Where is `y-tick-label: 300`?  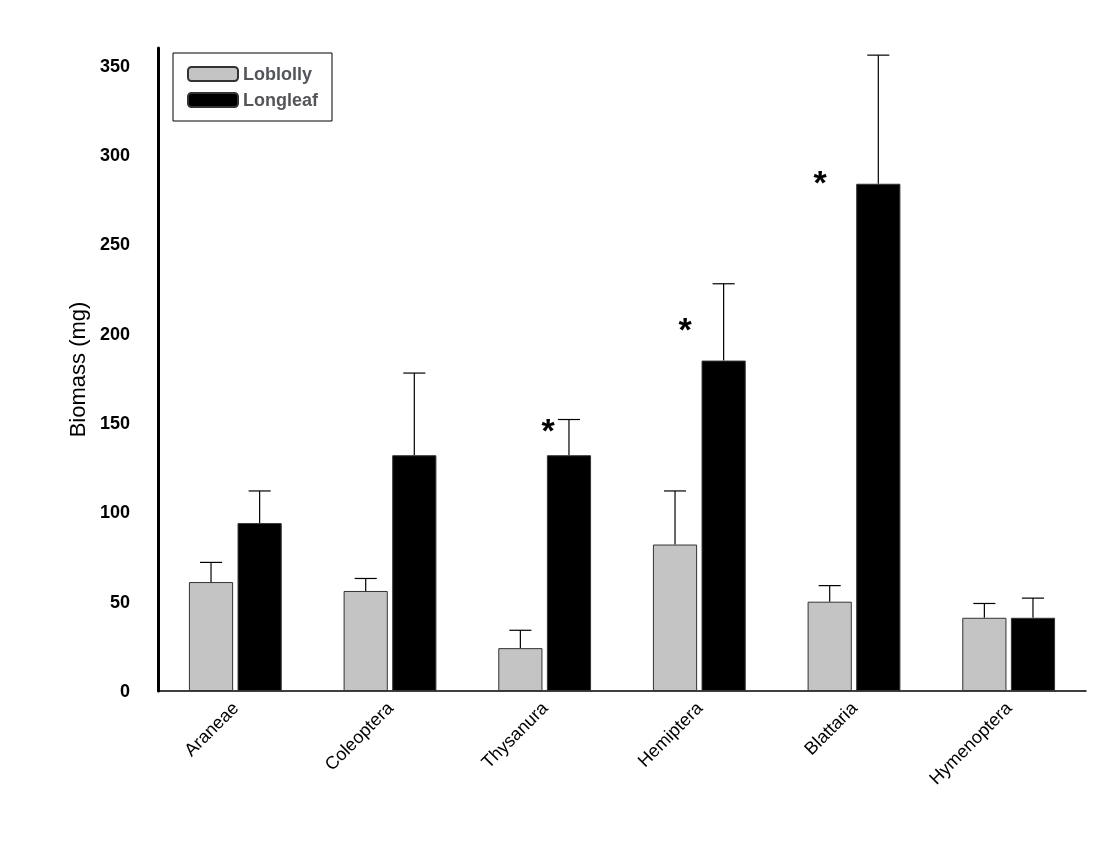 y-tick-label: 300 is located at coordinates (114, 155).